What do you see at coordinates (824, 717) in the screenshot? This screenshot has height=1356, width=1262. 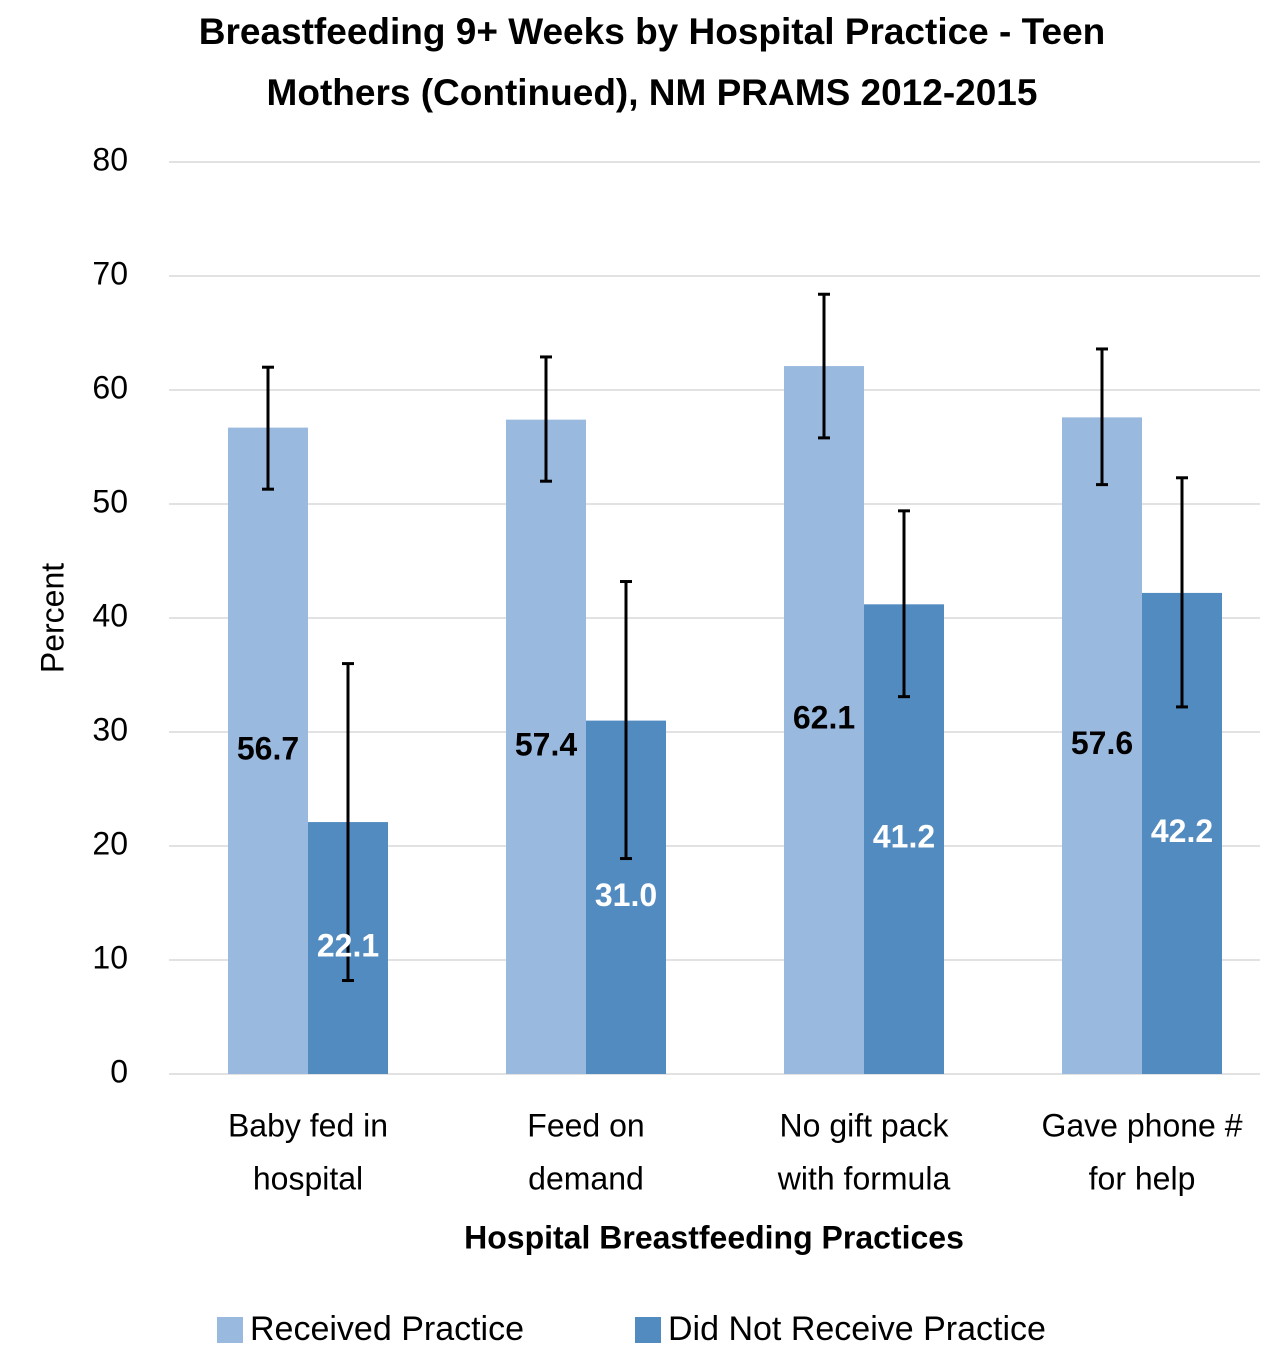 I see `data-label: 62.1` at bounding box center [824, 717].